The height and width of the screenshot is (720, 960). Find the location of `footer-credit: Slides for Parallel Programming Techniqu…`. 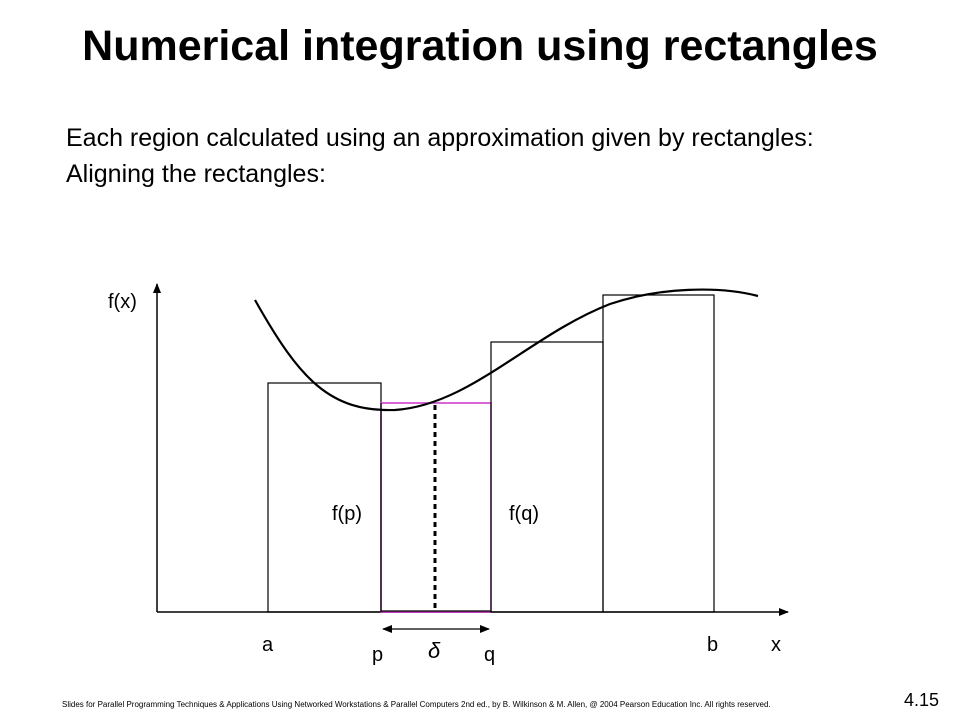

footer-credit: Slides for Parallel Programming Techniqu… is located at coordinates (416, 704).